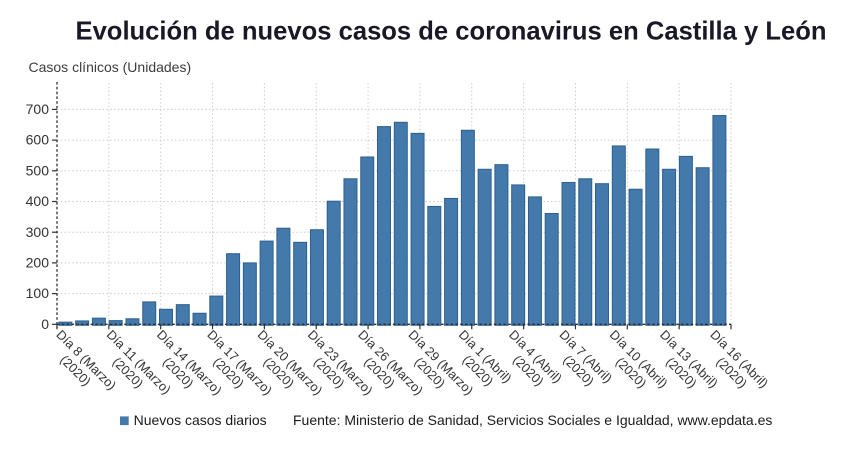 This screenshot has height=471, width=845. I want to click on svg-text: 300, so click(38, 232).